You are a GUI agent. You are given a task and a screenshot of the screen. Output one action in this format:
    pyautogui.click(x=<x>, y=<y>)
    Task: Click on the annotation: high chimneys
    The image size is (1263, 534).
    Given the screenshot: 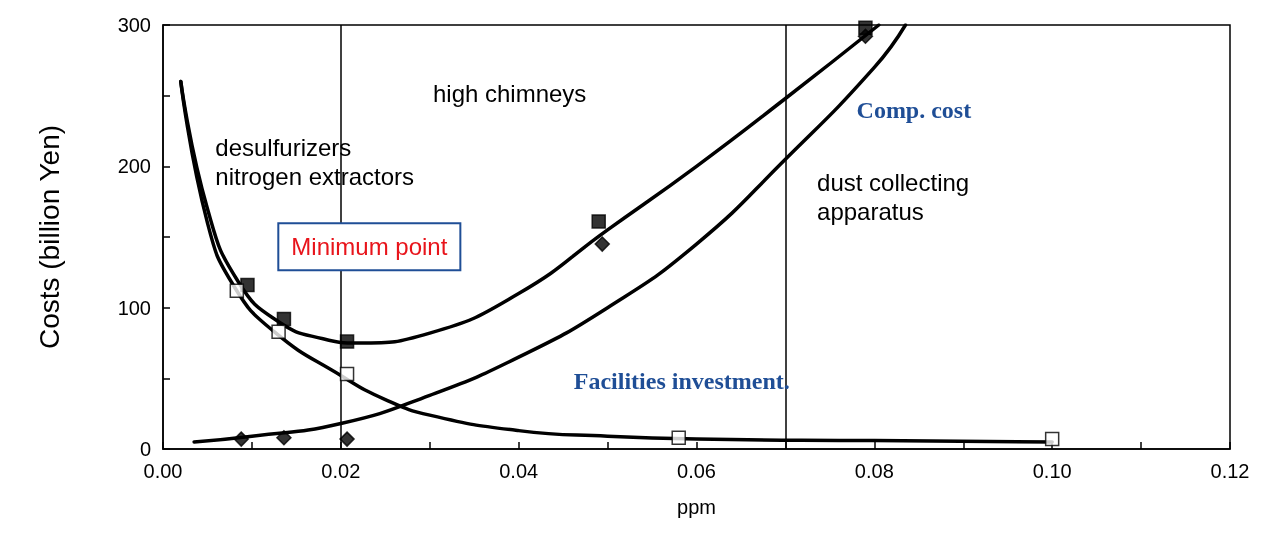 What is the action you would take?
    pyautogui.click(x=509, y=94)
    